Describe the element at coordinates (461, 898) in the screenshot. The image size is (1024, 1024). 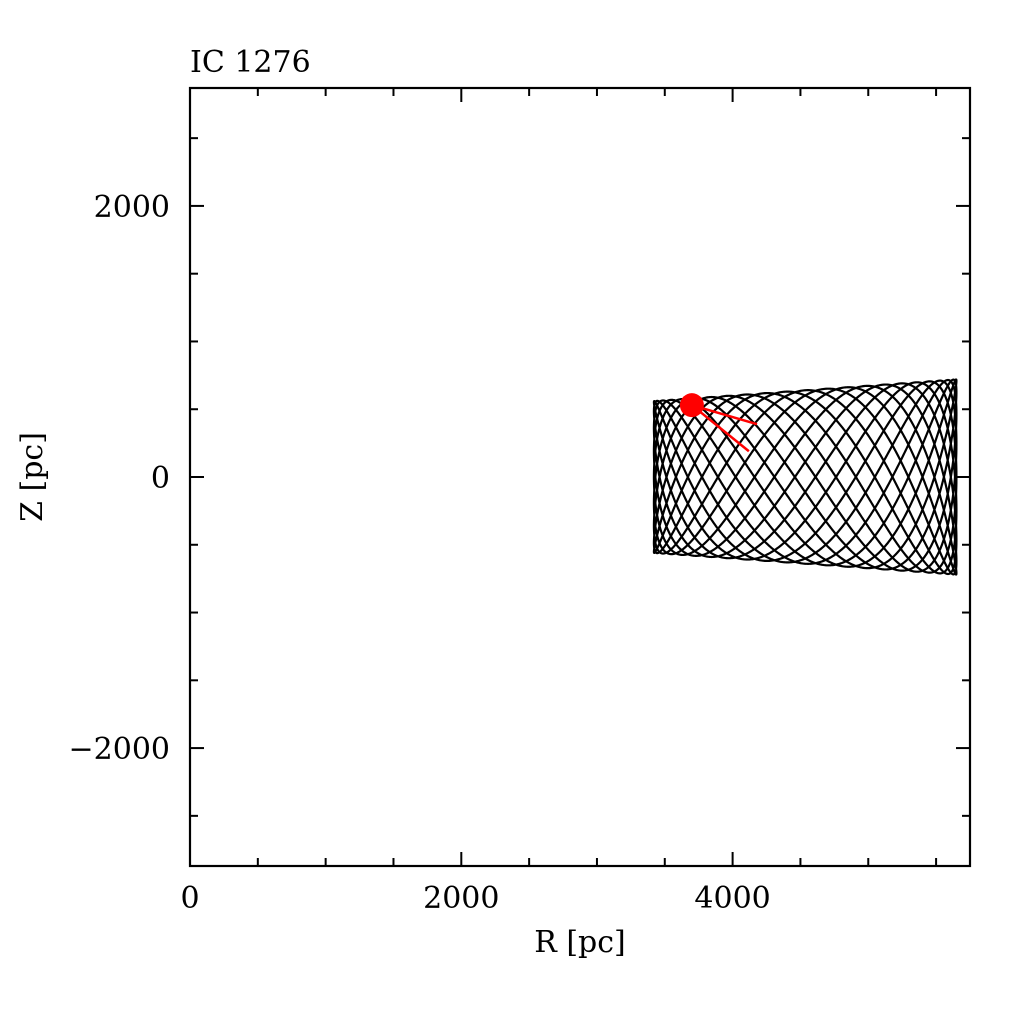
I see `x-tick-label: 2000` at that location.